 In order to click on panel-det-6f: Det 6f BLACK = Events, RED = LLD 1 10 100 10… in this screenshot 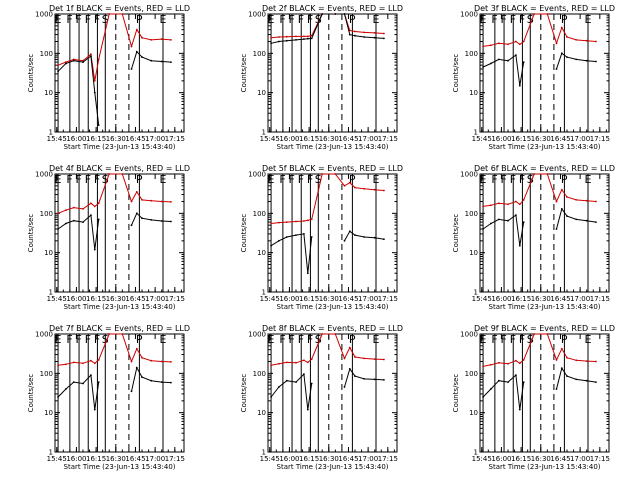, I will do `click(533, 237)`.